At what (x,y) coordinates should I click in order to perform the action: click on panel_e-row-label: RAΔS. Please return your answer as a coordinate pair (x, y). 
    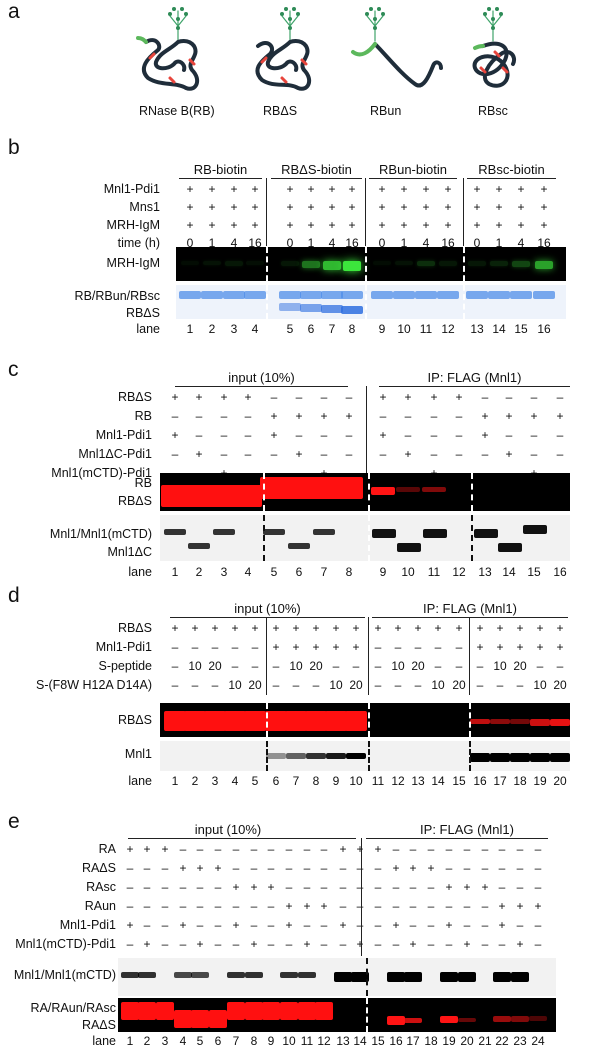
    Looking at the image, I should click on (98, 868).